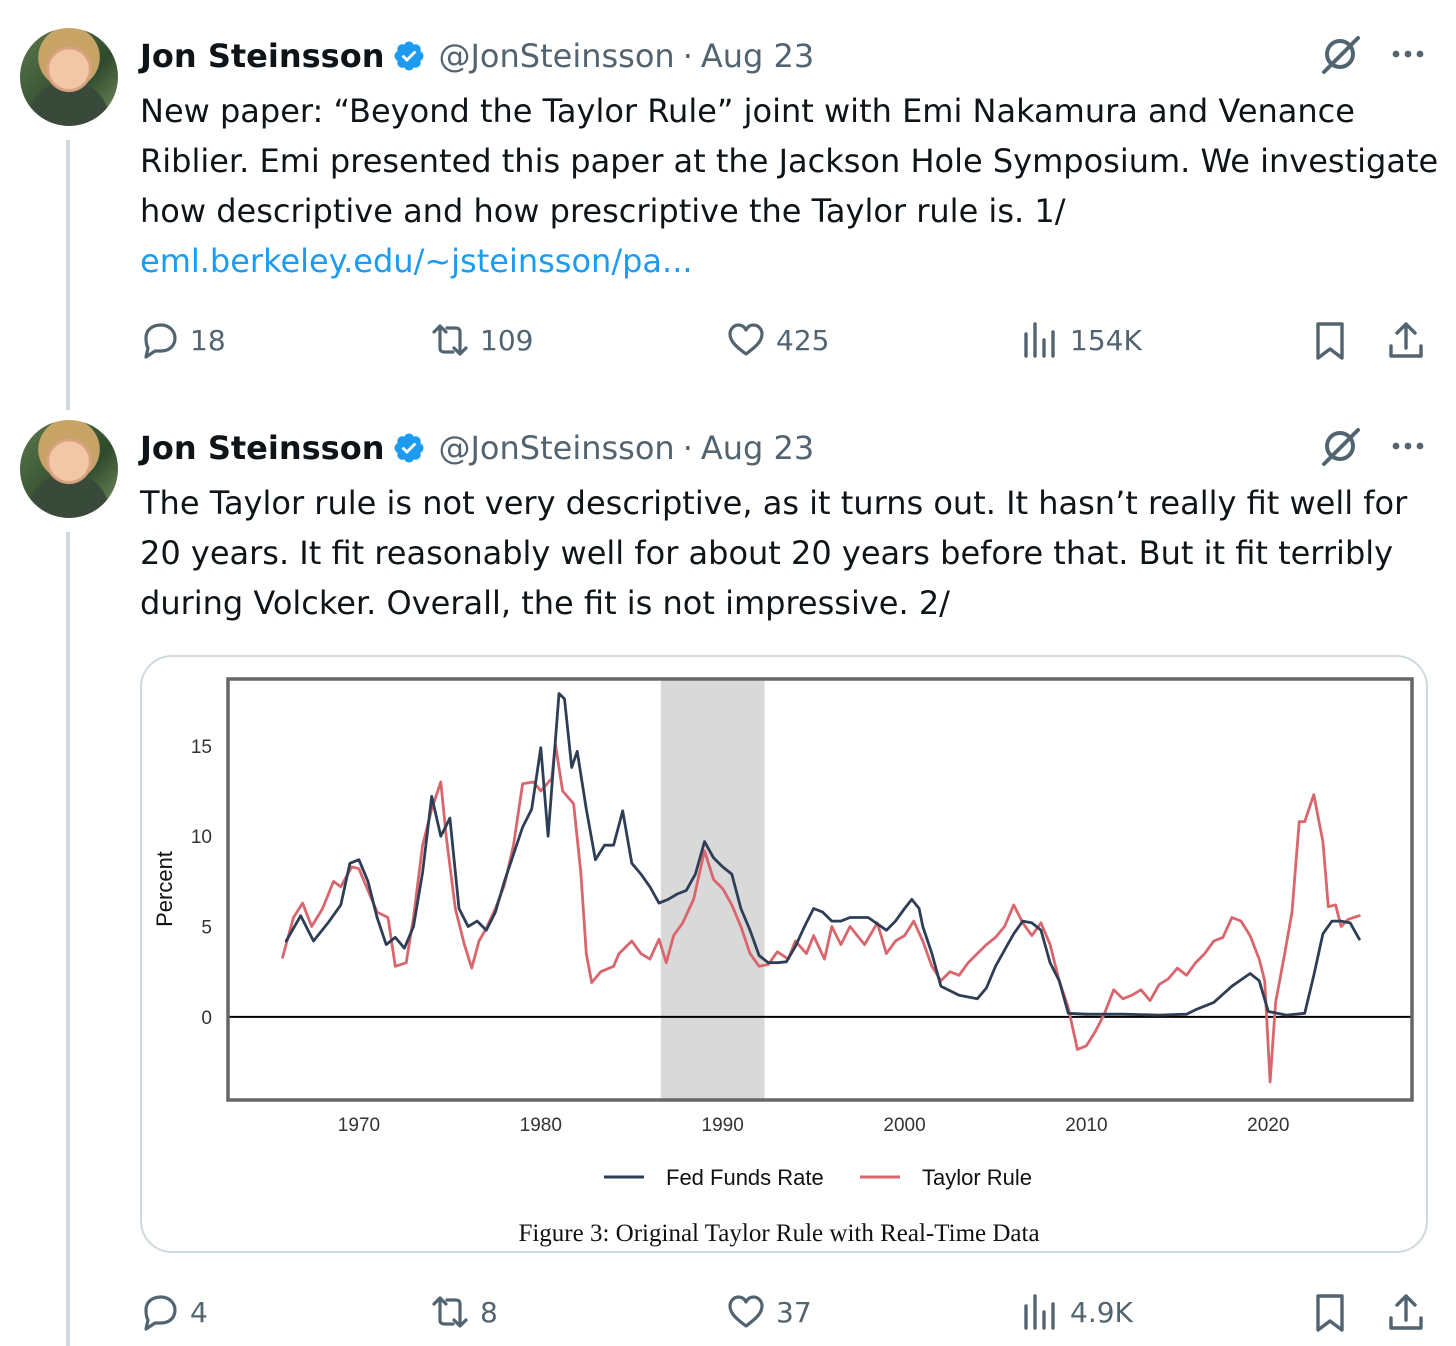  Describe the element at coordinates (206, 1018) in the screenshot. I see `y-tick-label: 0` at that location.